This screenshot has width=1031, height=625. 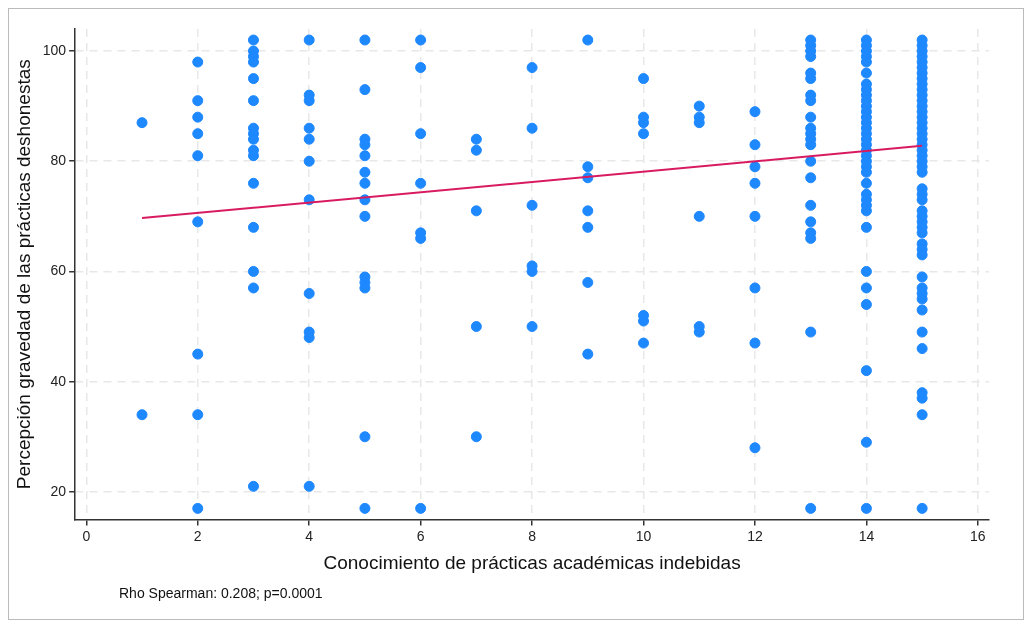 What do you see at coordinates (309, 535) in the screenshot?
I see `x-tick-label: 4` at bounding box center [309, 535].